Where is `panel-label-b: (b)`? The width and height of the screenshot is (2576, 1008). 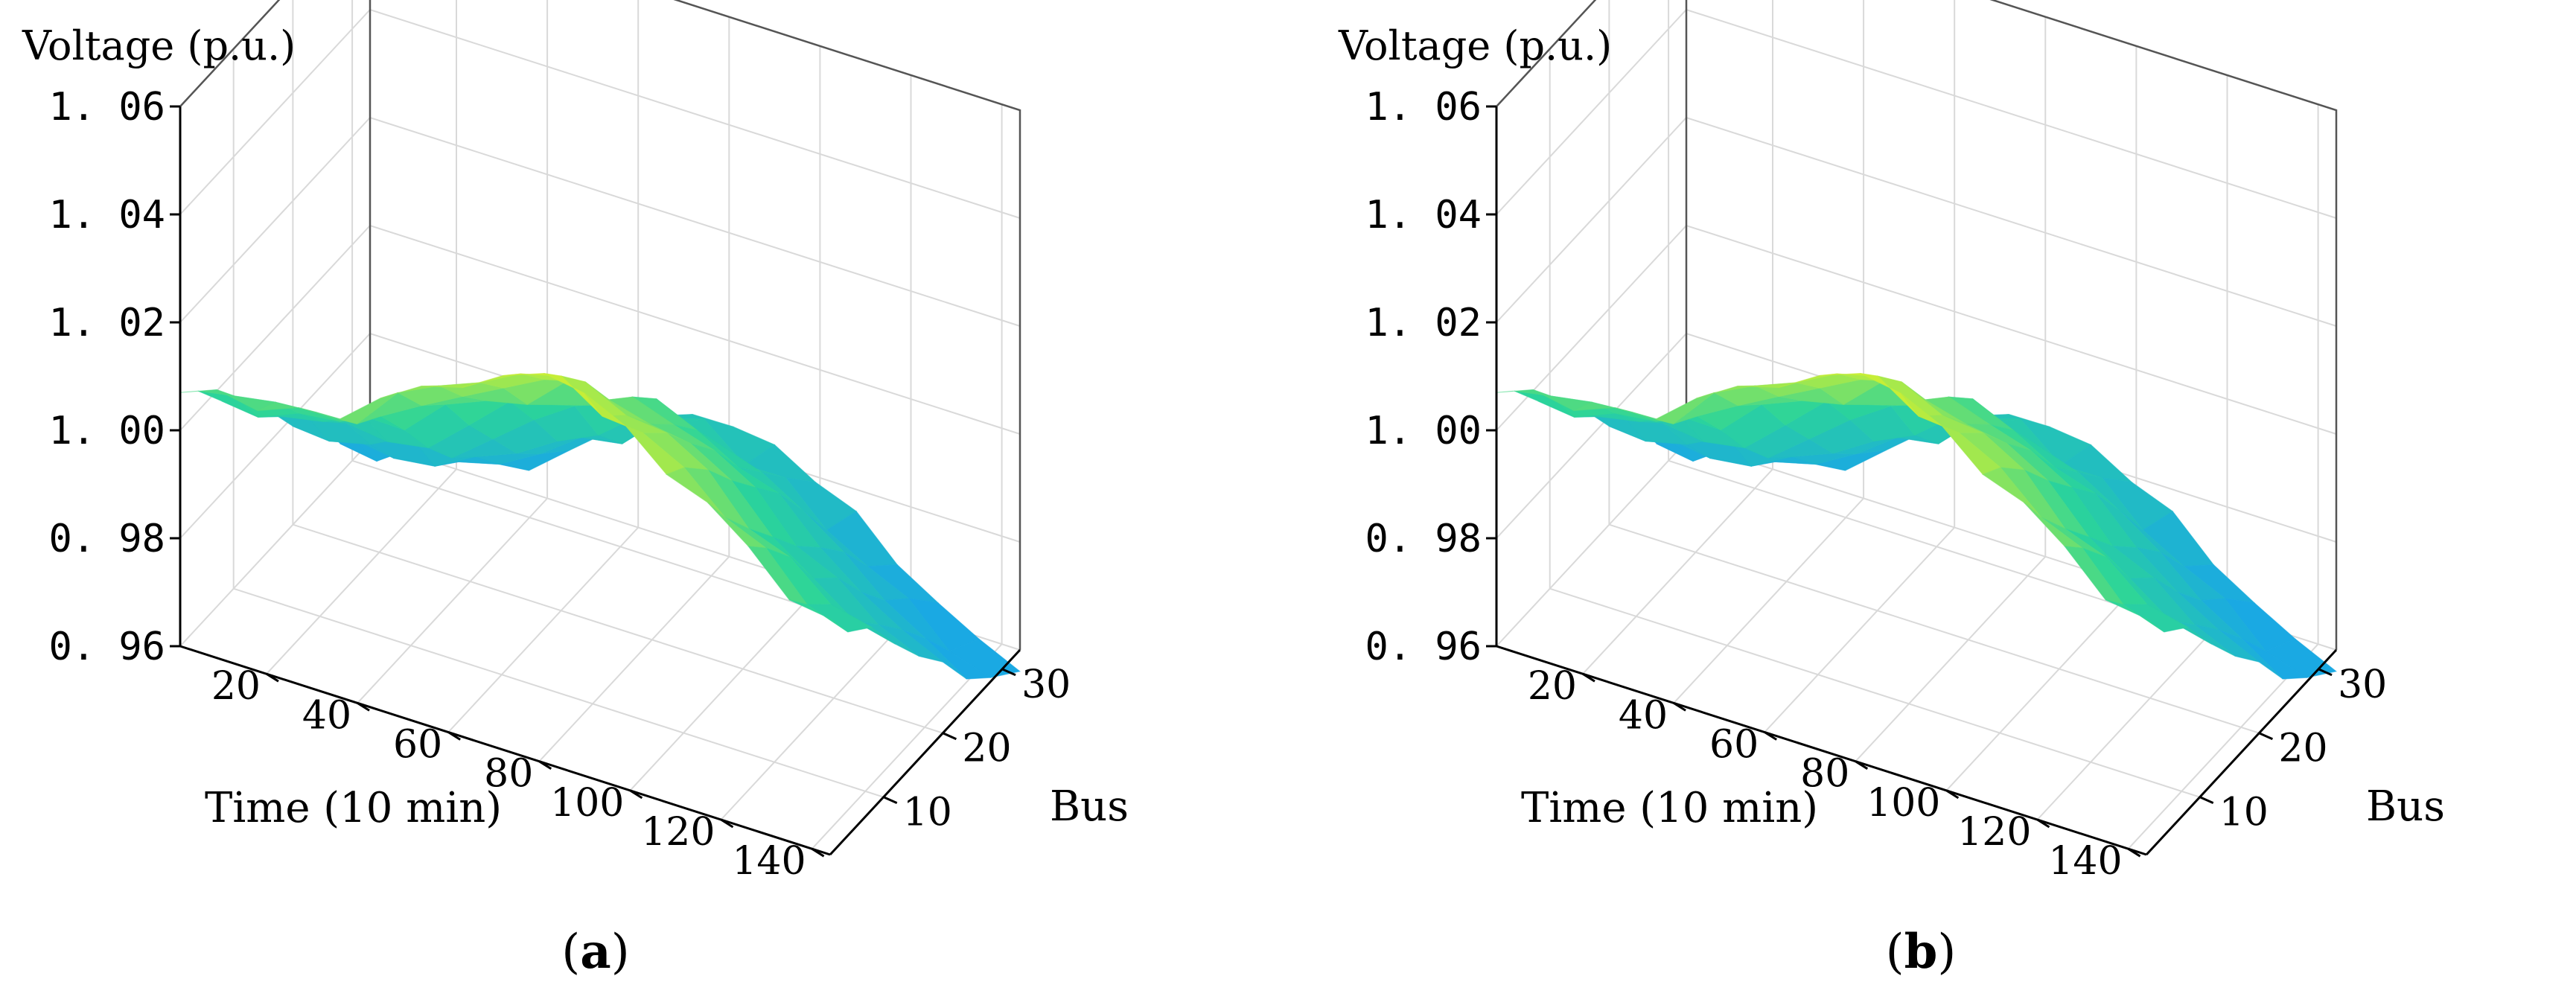 panel-label-b: (b) is located at coordinates (1921, 952).